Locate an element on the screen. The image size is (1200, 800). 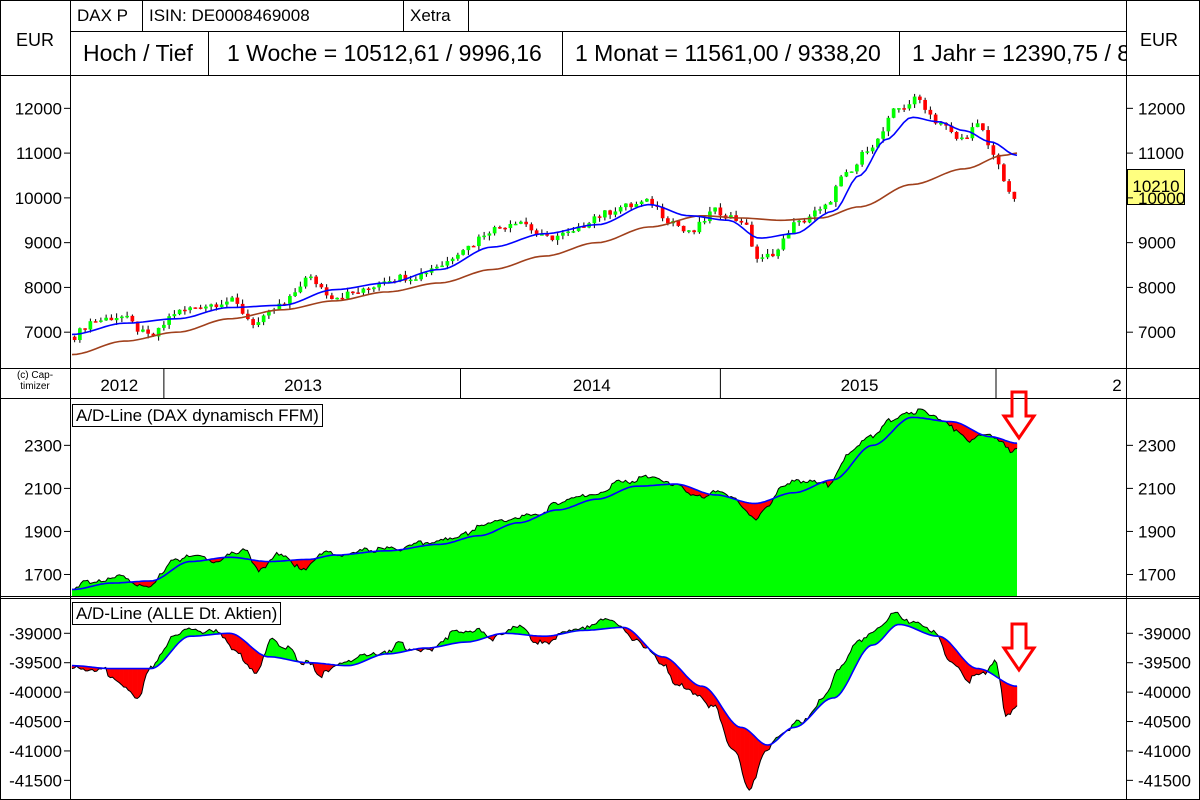
y-tick-label-right: -40500 is located at coordinates (1164, 722).